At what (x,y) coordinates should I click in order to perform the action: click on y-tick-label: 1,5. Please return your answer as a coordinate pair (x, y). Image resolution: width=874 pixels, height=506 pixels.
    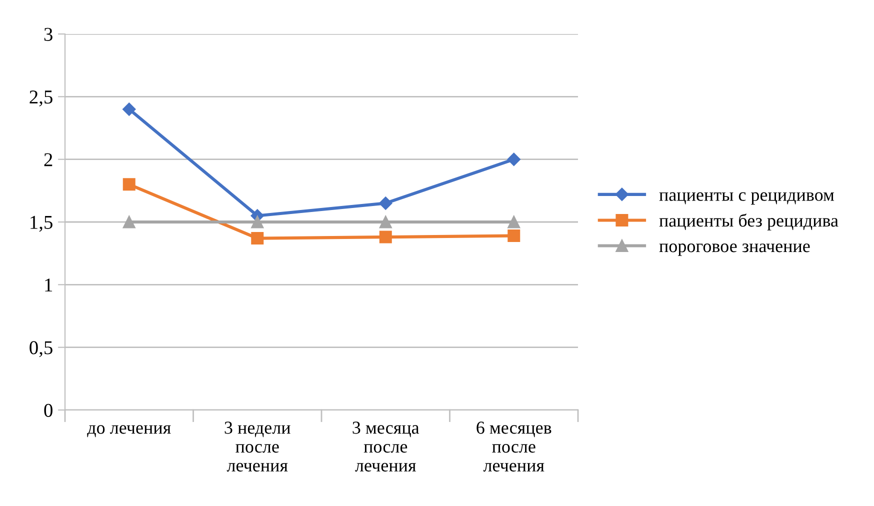
    Looking at the image, I should click on (41, 224).